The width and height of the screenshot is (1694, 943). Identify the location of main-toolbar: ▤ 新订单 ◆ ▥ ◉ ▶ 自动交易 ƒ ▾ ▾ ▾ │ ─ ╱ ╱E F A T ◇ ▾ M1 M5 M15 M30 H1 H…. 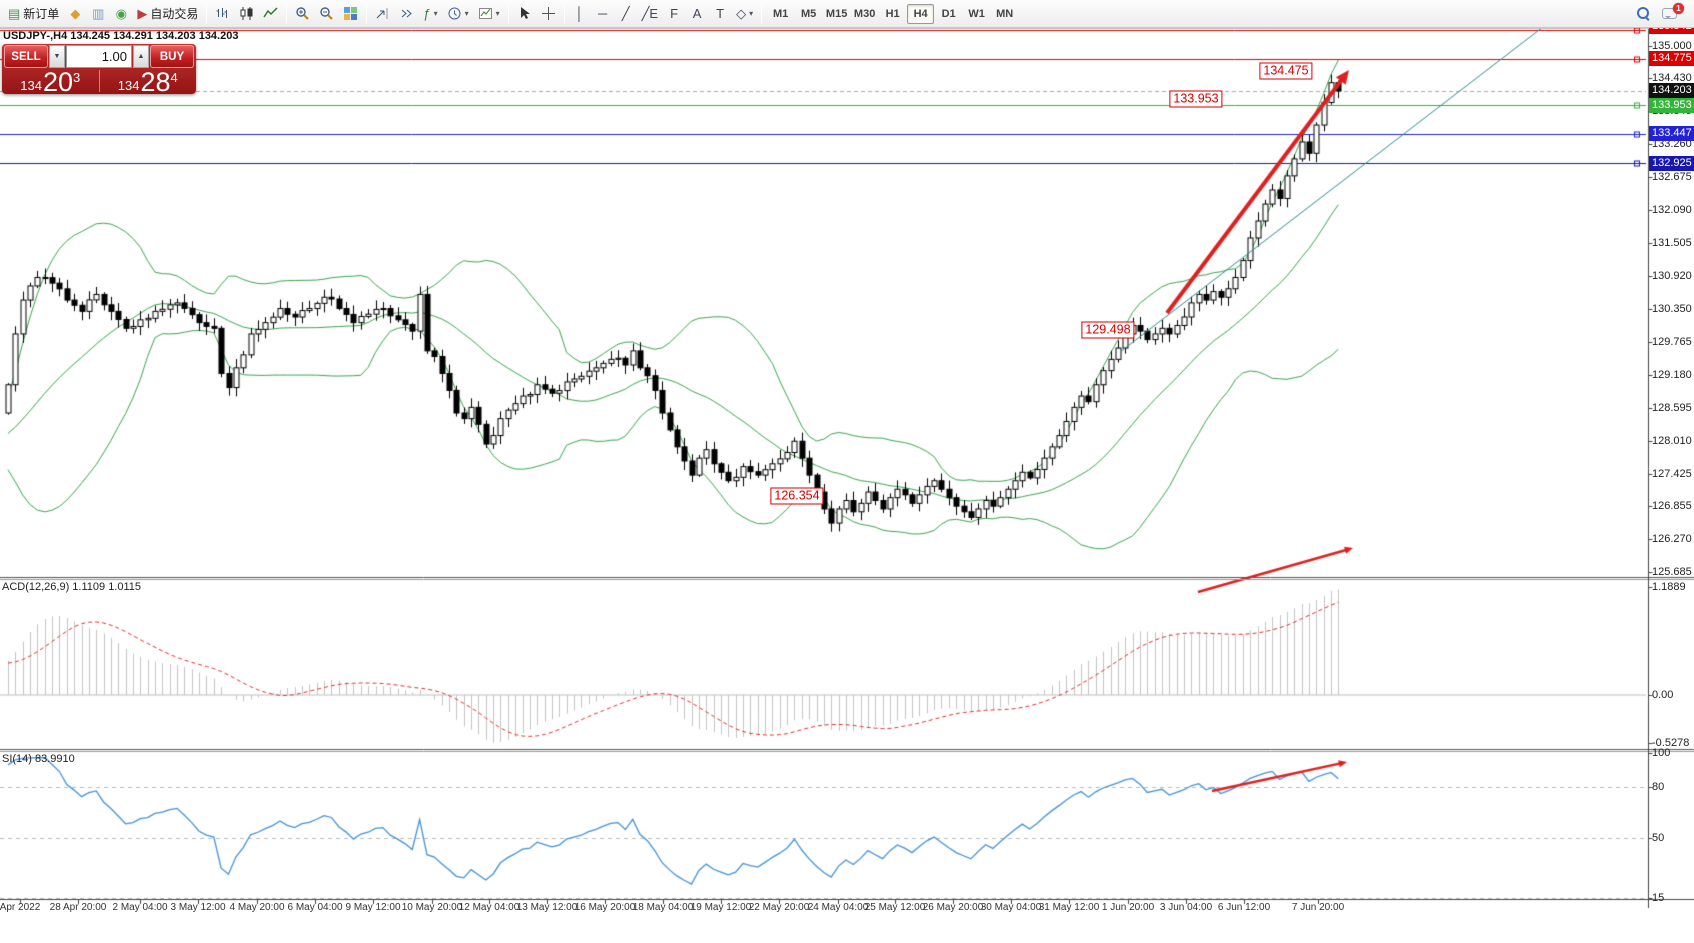
(847, 14).